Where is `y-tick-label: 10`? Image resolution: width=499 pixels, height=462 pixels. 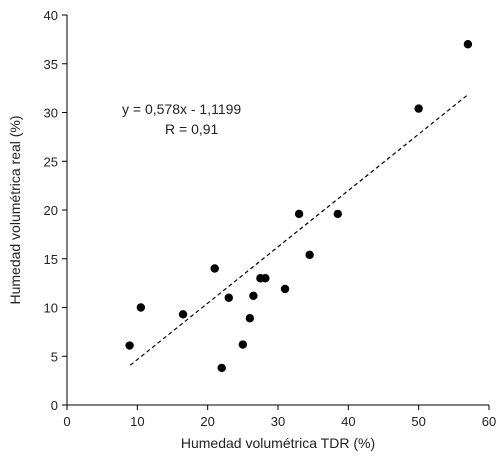 y-tick-label: 10 is located at coordinates (51, 308).